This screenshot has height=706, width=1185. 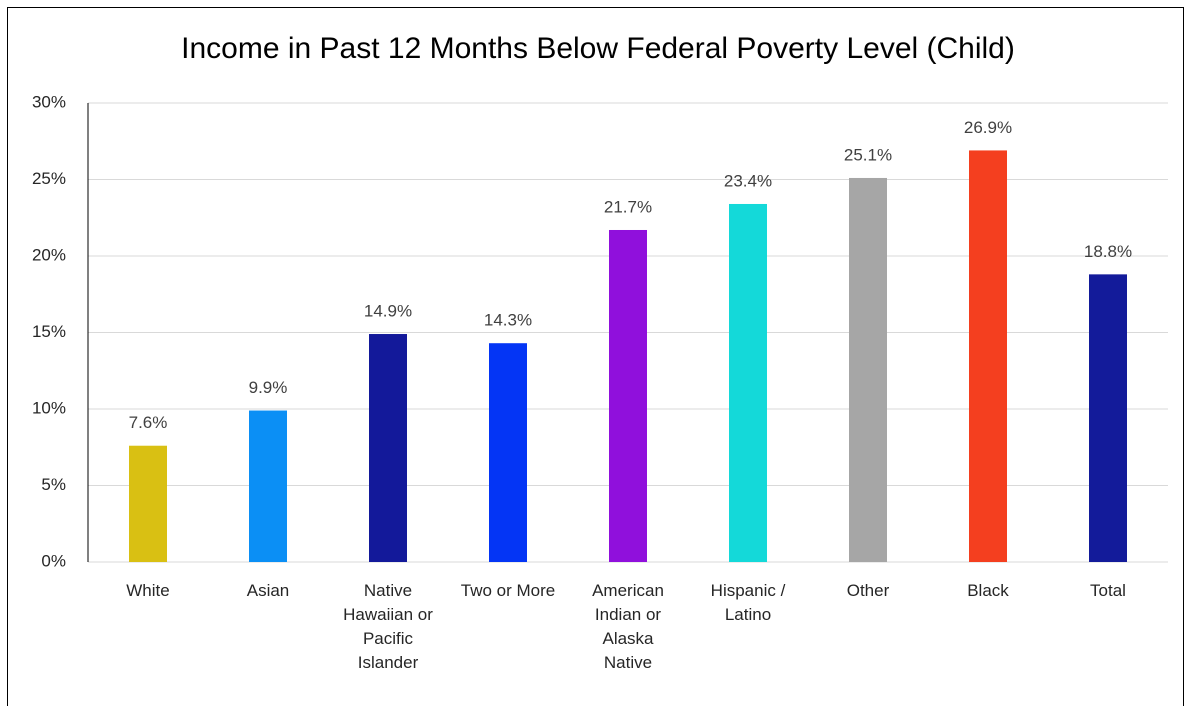 What do you see at coordinates (148, 422) in the screenshot?
I see `value-label: 7.6%` at bounding box center [148, 422].